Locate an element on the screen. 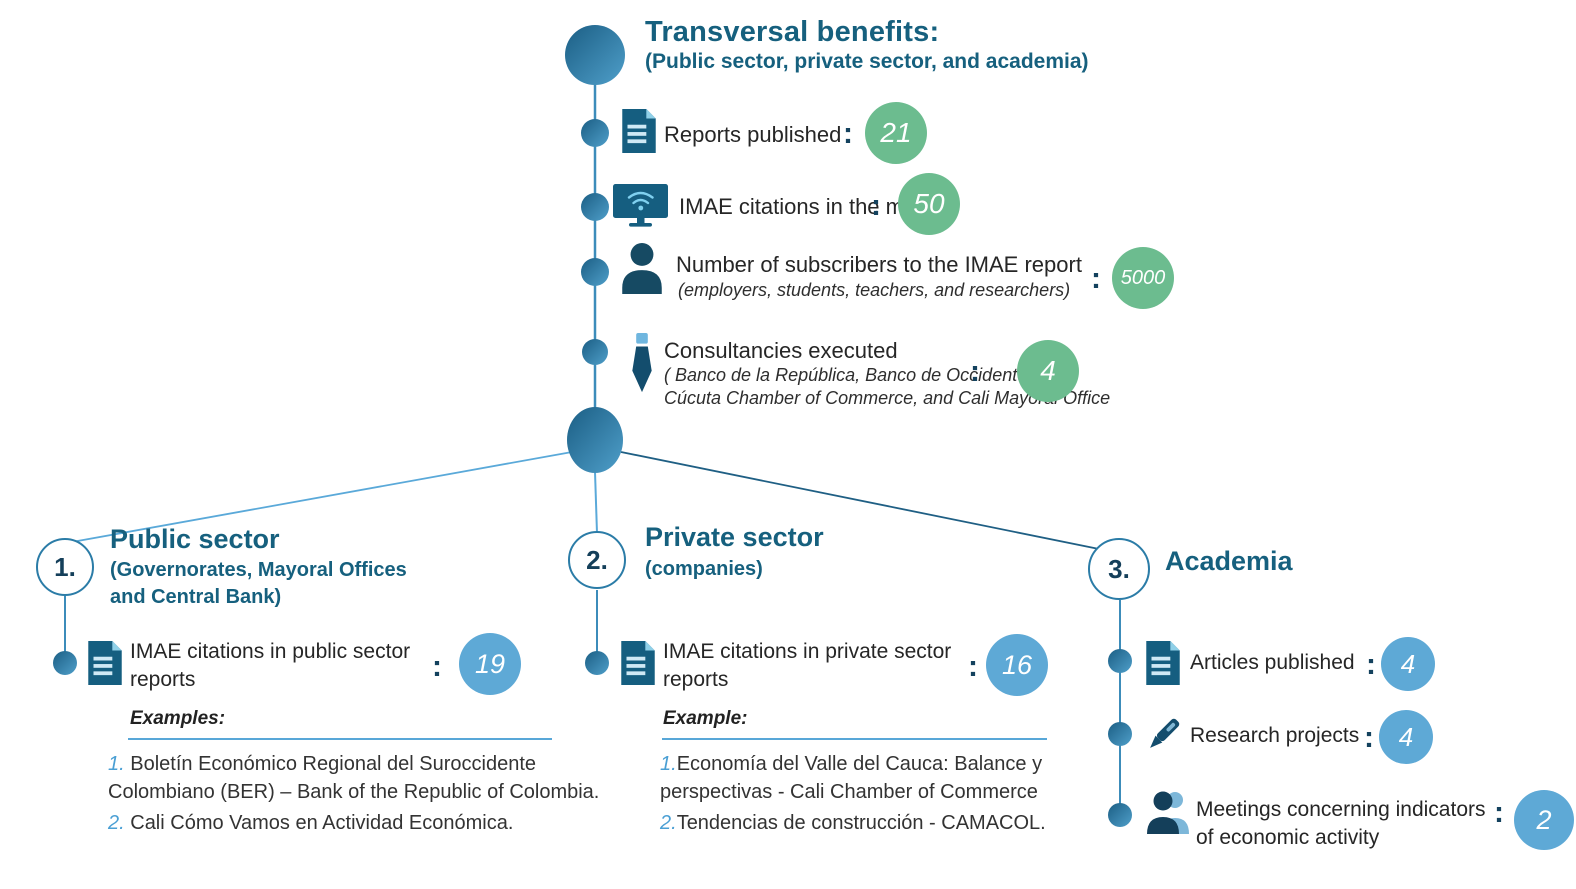 This screenshot has height=889, width=1576. split-node is located at coordinates (595, 440).